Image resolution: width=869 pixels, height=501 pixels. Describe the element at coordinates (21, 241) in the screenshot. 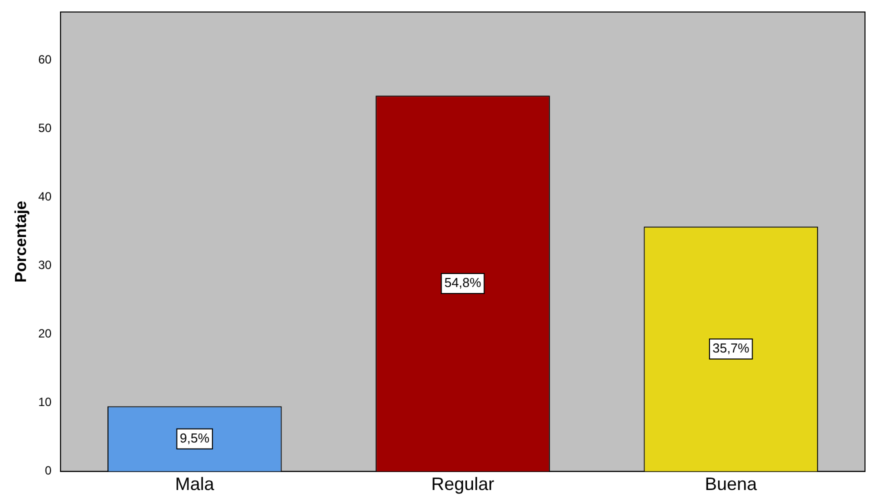

I see `y-axis-title: Porcentaje` at that location.